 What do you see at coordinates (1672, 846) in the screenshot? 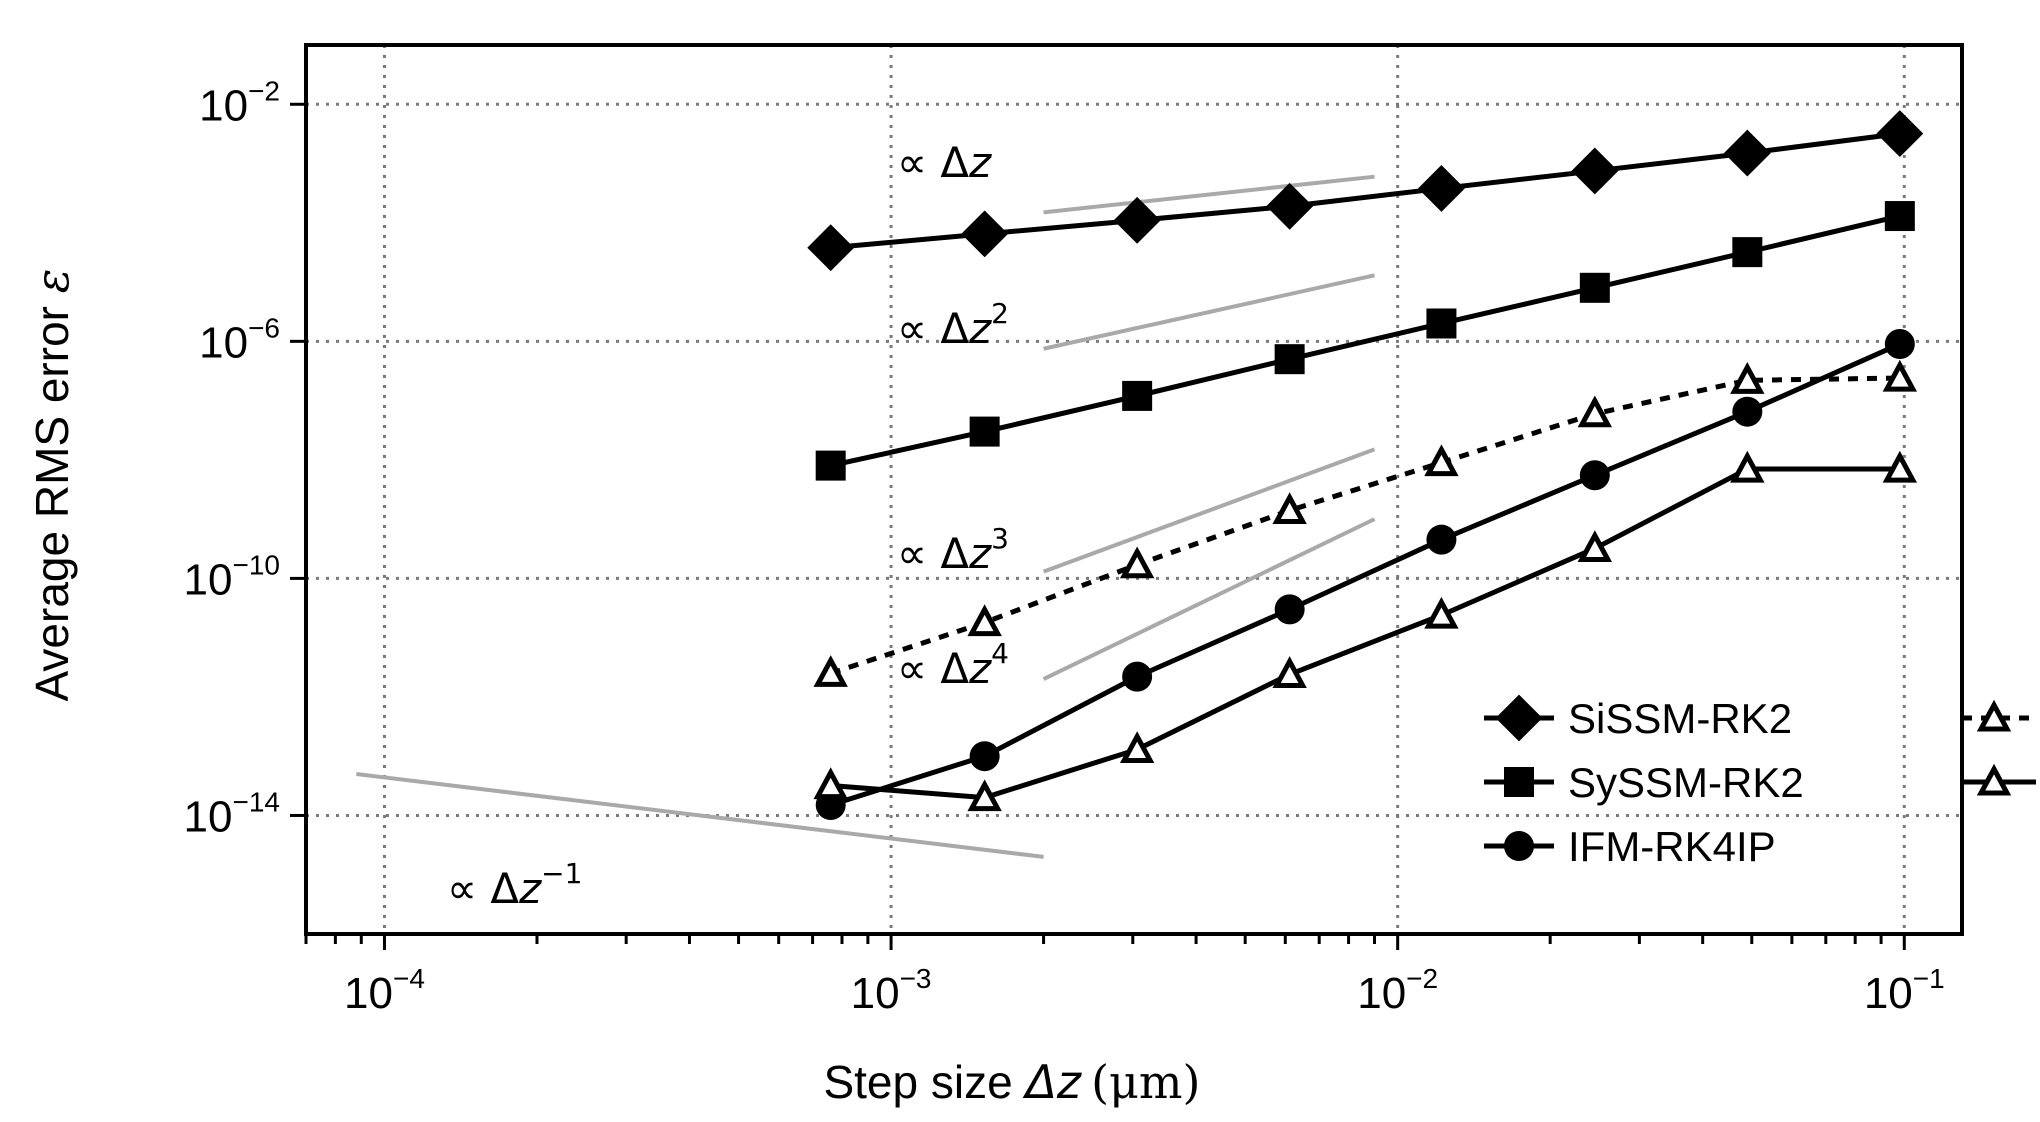
I see `legend-label: IFM-RK4IP` at bounding box center [1672, 846].